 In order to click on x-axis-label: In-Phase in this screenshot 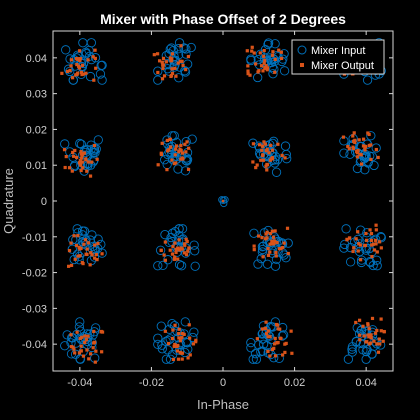, I will do `click(223, 404)`.